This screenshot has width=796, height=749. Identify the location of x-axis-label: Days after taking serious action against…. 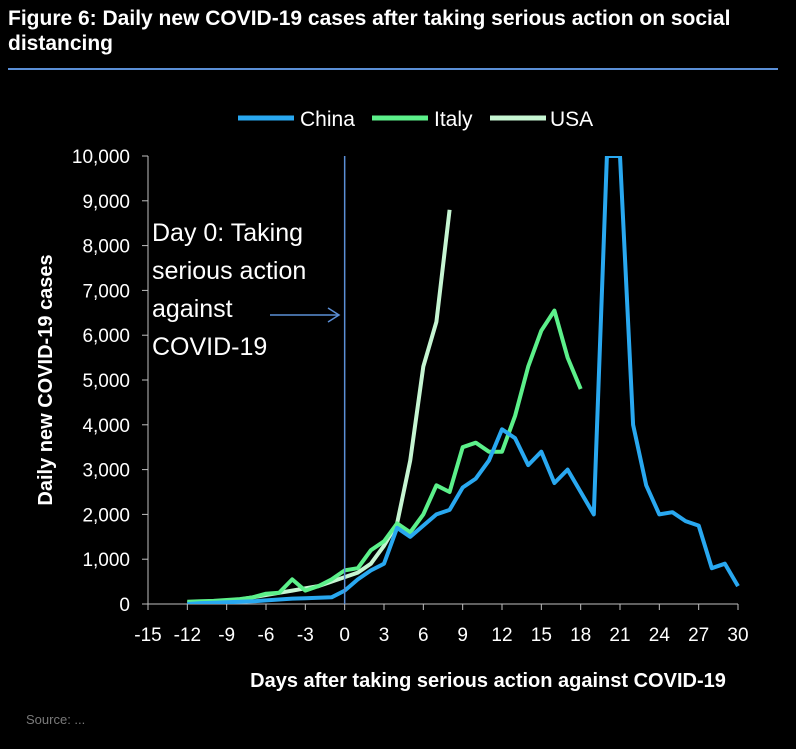
(488, 681).